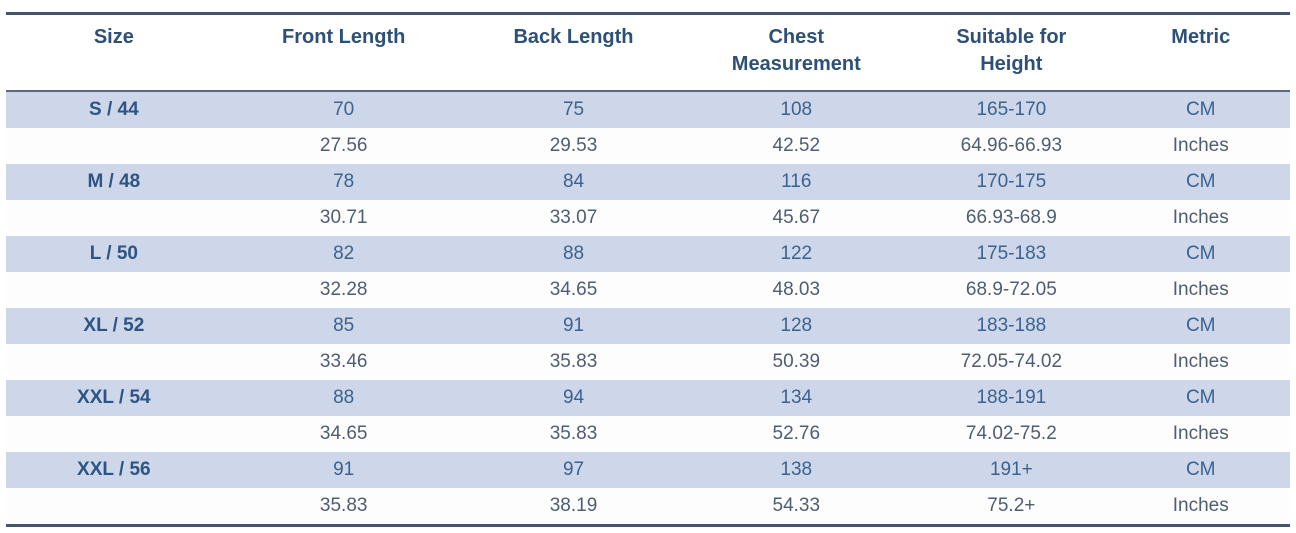 This screenshot has width=1296, height=533. Describe the element at coordinates (796, 470) in the screenshot. I see `cell-chest-measurement: 138` at that location.